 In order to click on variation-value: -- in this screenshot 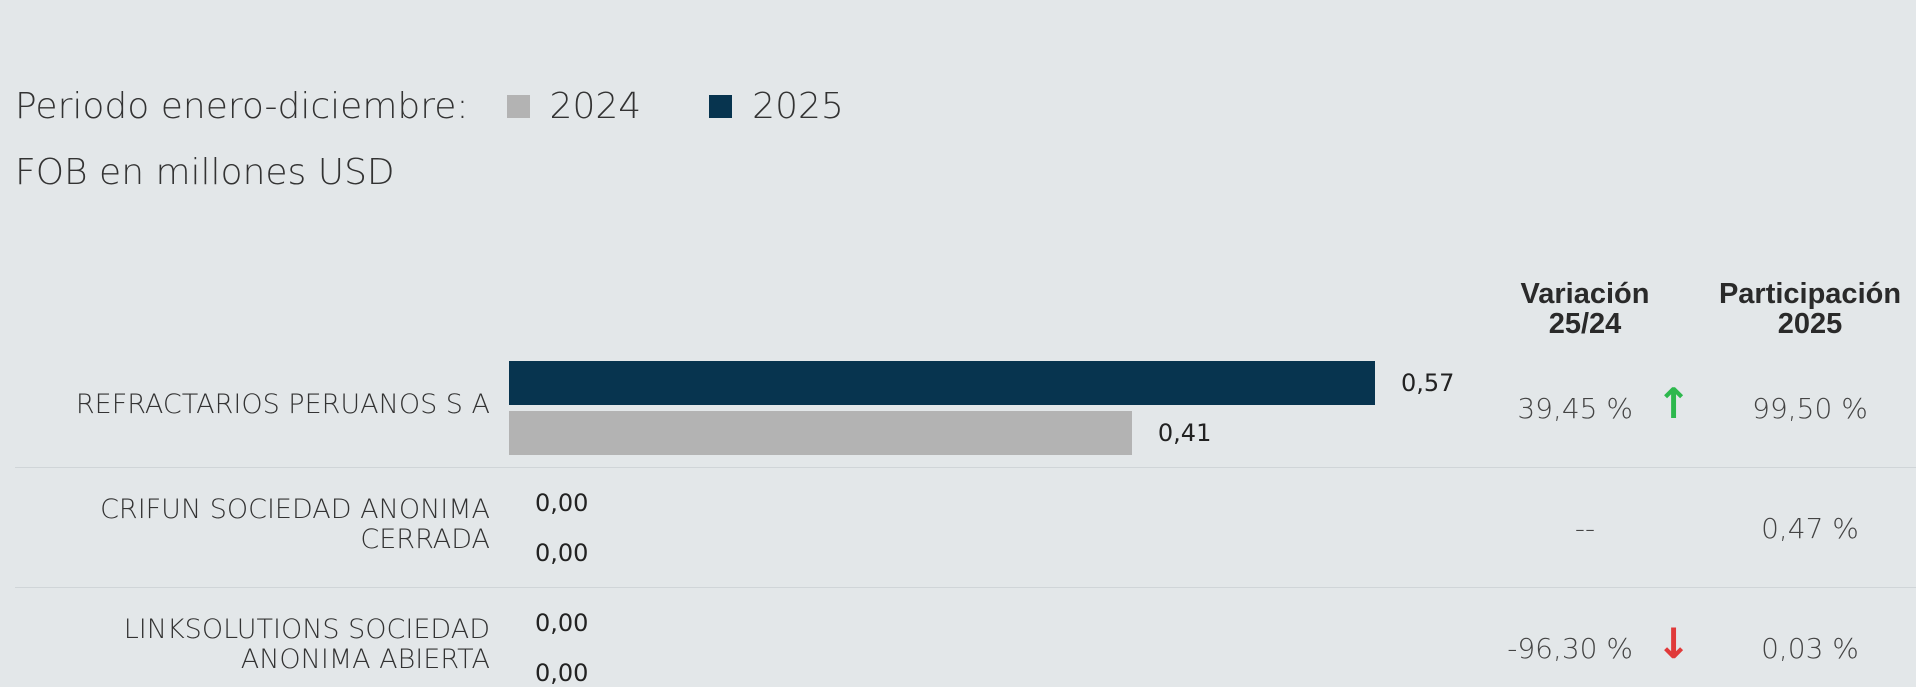, I will do `click(1585, 528)`.